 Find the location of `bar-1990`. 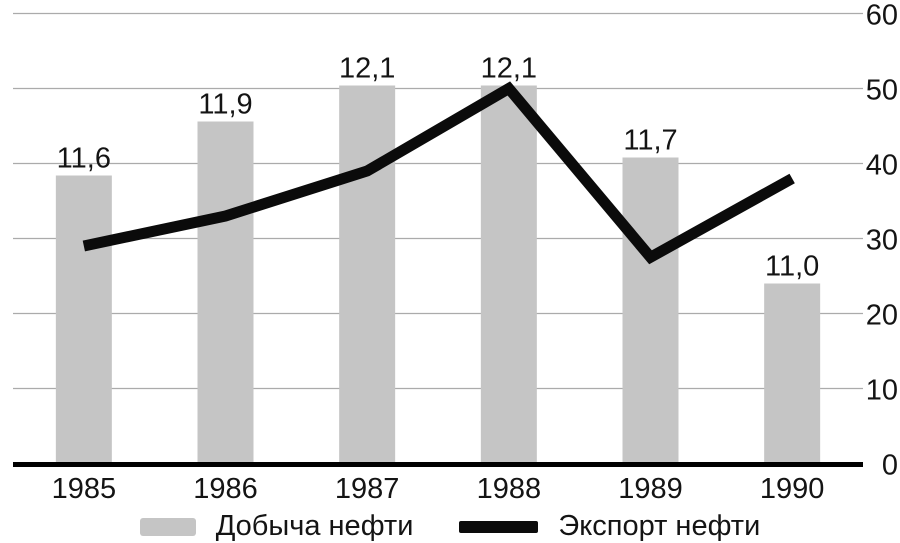

bar-1990 is located at coordinates (792, 374).